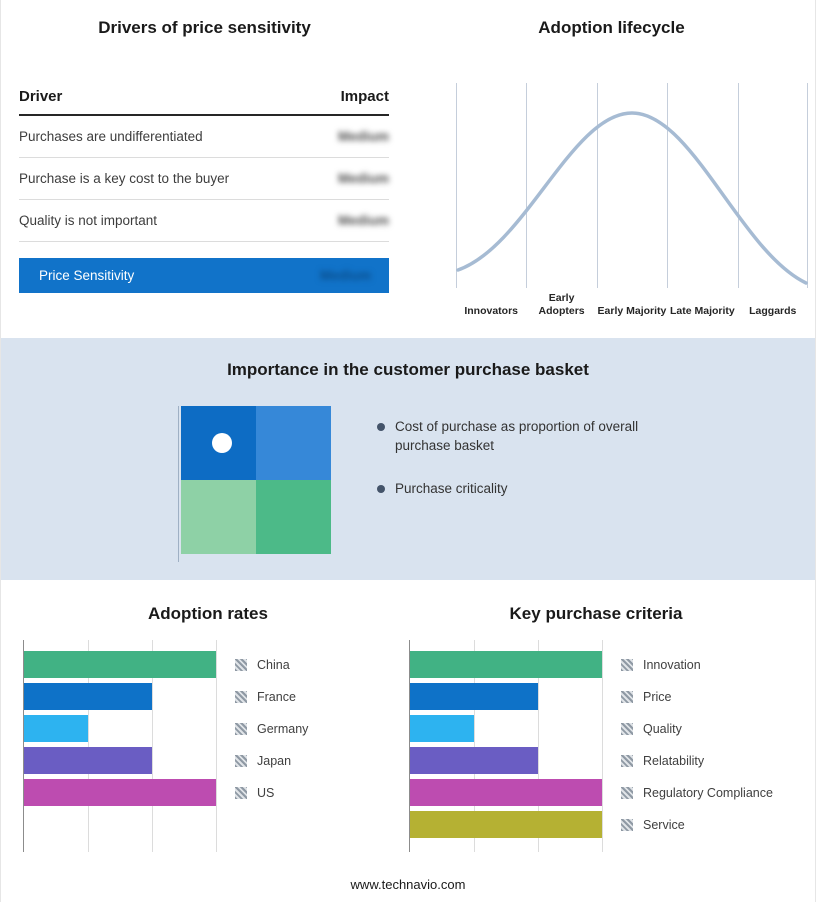  What do you see at coordinates (120, 664) in the screenshot?
I see `bar-china` at bounding box center [120, 664].